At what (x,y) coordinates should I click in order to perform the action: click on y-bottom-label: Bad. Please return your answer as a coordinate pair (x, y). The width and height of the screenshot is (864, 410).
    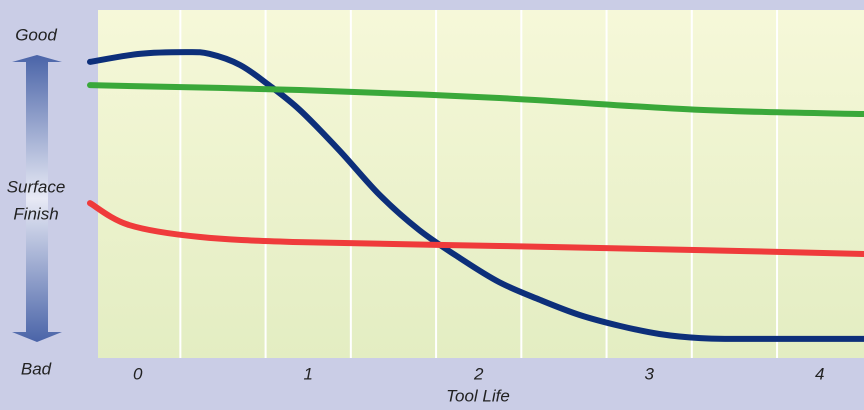
    Looking at the image, I should click on (36, 368).